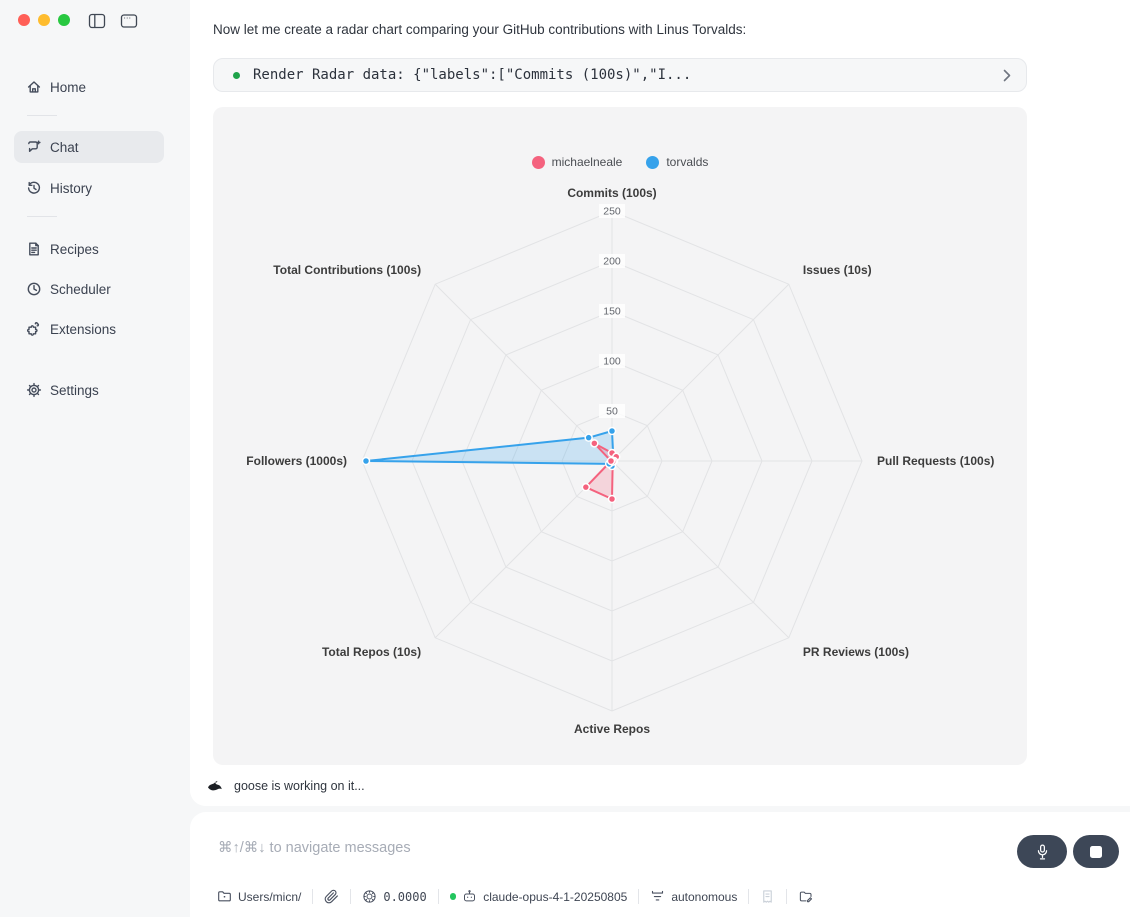 This screenshot has width=1130, height=917. What do you see at coordinates (856, 652) in the screenshot?
I see `svg-text: PR Reviews (100s)` at bounding box center [856, 652].